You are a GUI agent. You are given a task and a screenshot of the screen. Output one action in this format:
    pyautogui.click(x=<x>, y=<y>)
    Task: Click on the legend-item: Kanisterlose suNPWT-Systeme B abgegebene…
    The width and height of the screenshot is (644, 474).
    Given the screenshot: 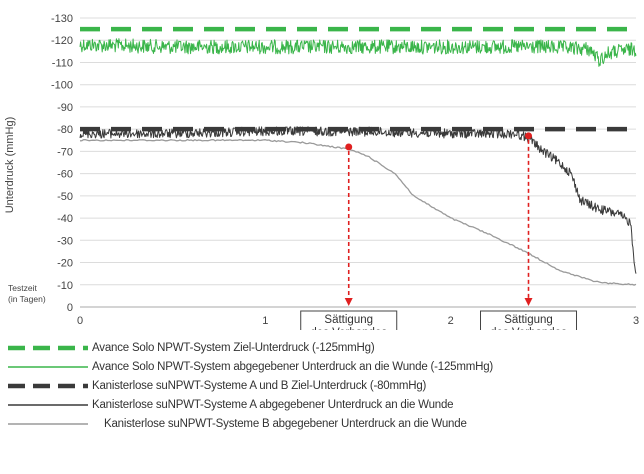 What is the action you would take?
    pyautogui.click(x=322, y=424)
    